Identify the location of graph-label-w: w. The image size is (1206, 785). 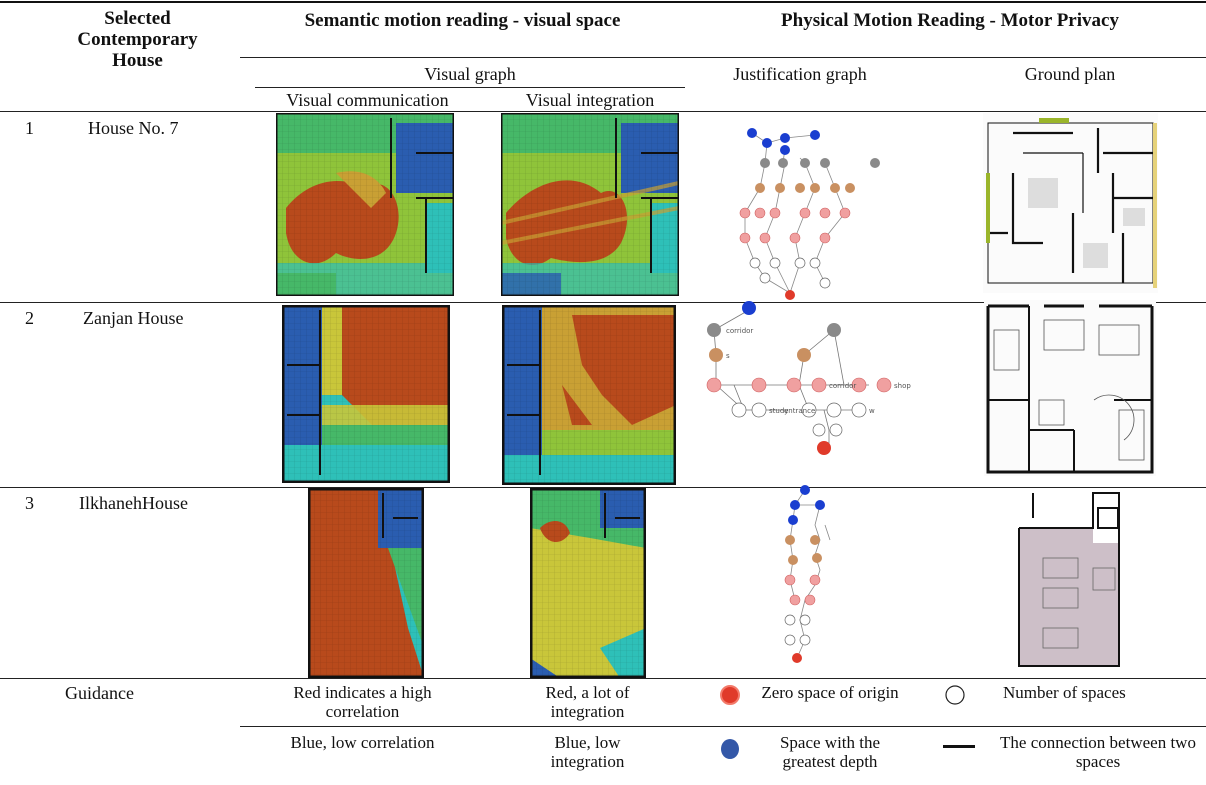
(872, 411).